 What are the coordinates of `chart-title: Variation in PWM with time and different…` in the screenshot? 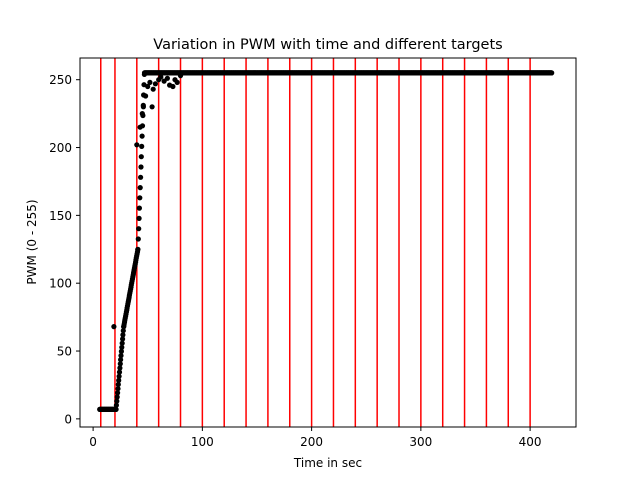 It's located at (327, 45).